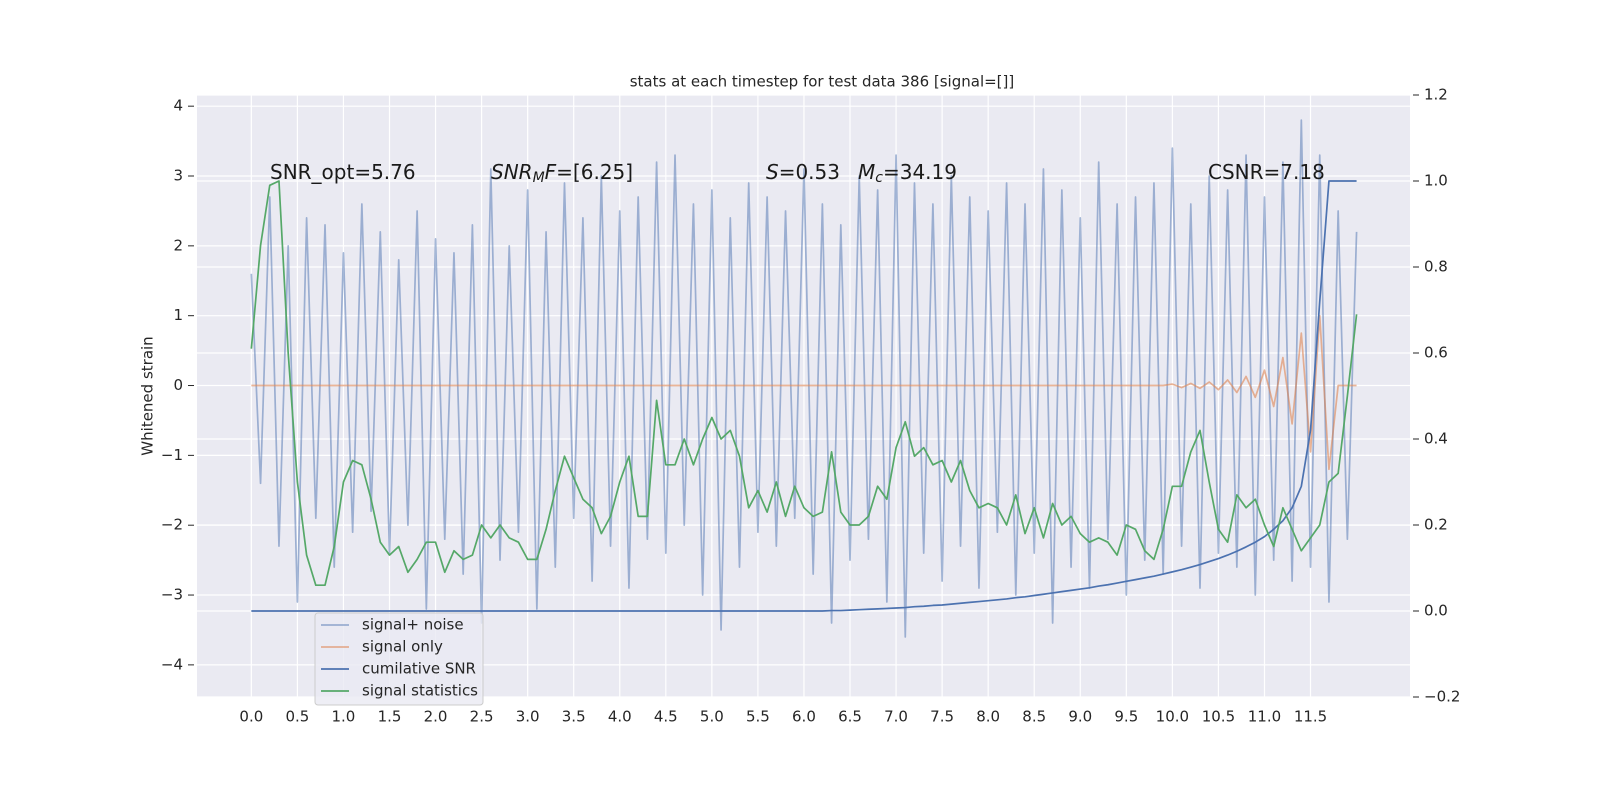 Image resolution: width=1600 pixels, height=804 pixels. I want to click on annotation: S=0.53, so click(803, 172).